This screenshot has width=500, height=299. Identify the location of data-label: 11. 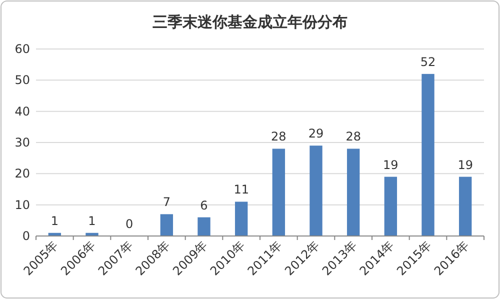
(241, 189).